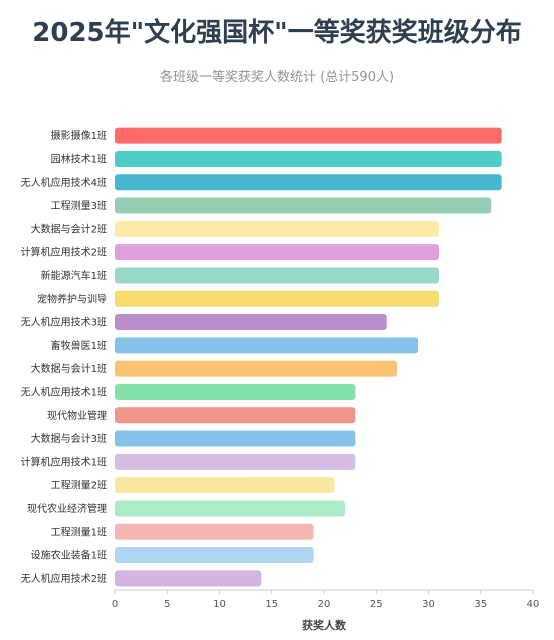 Image resolution: width=554 pixels, height=640 pixels. Describe the element at coordinates (79, 531) in the screenshot. I see `category-label: 工程测量1班` at that location.